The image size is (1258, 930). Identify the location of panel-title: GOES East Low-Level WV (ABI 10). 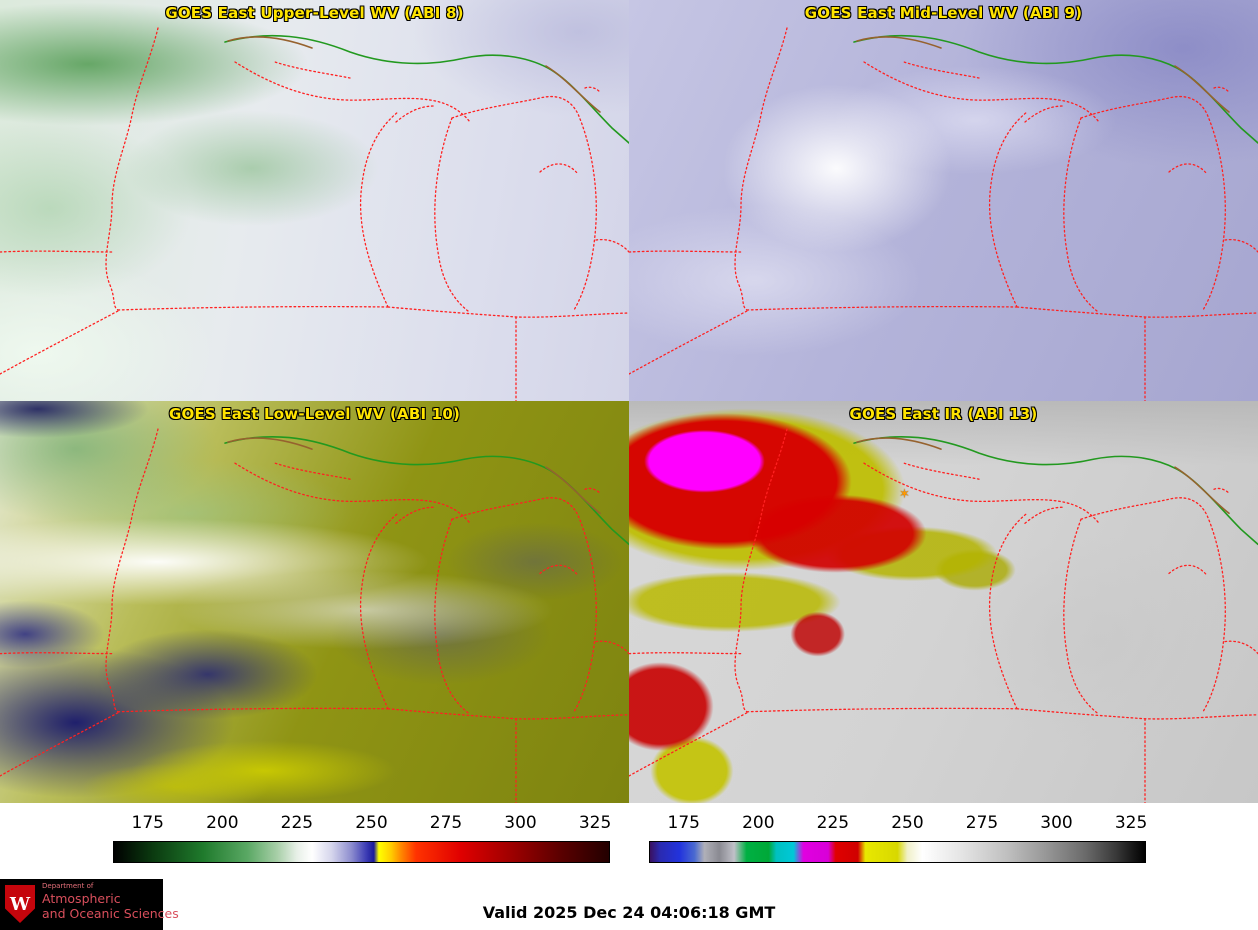
(314, 414).